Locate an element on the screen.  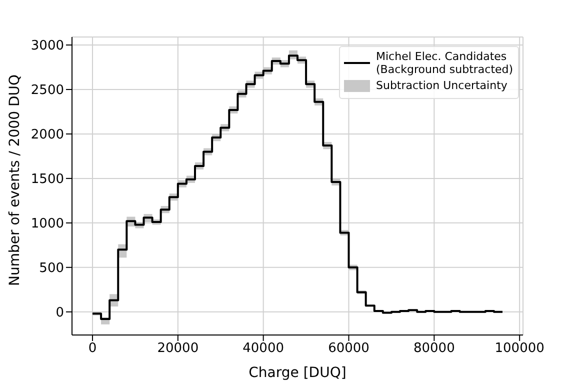
y-tick-label: 3000 is located at coordinates (47, 46).